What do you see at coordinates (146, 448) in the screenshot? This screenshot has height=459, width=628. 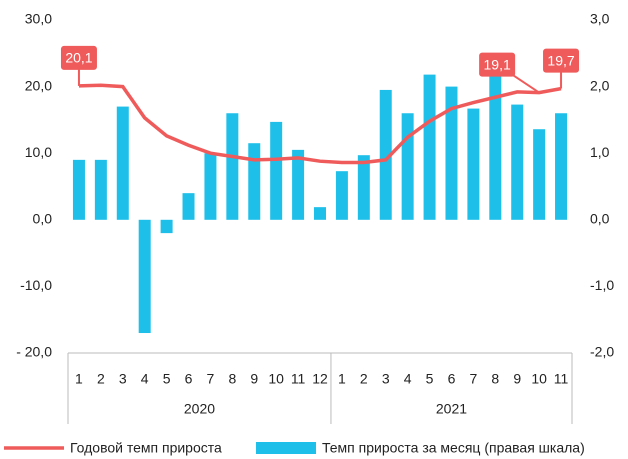 I see `legend-label: Годовой темп прироста` at bounding box center [146, 448].